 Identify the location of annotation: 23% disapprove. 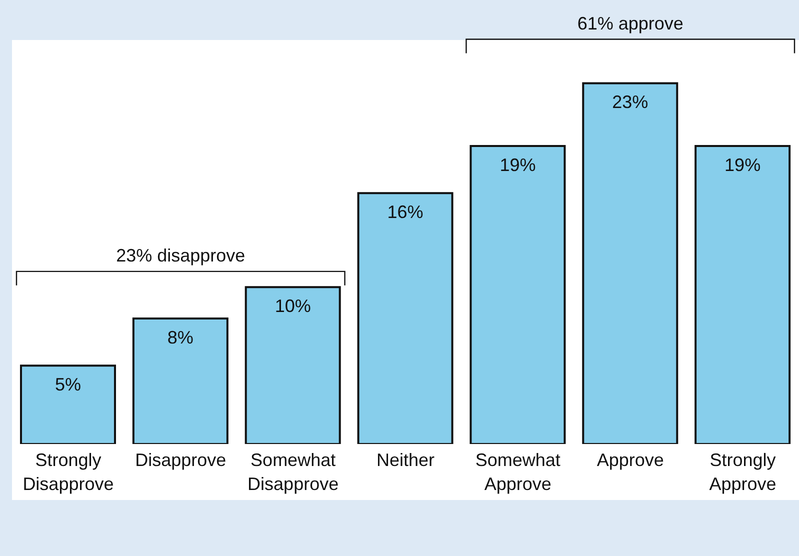
(181, 255).